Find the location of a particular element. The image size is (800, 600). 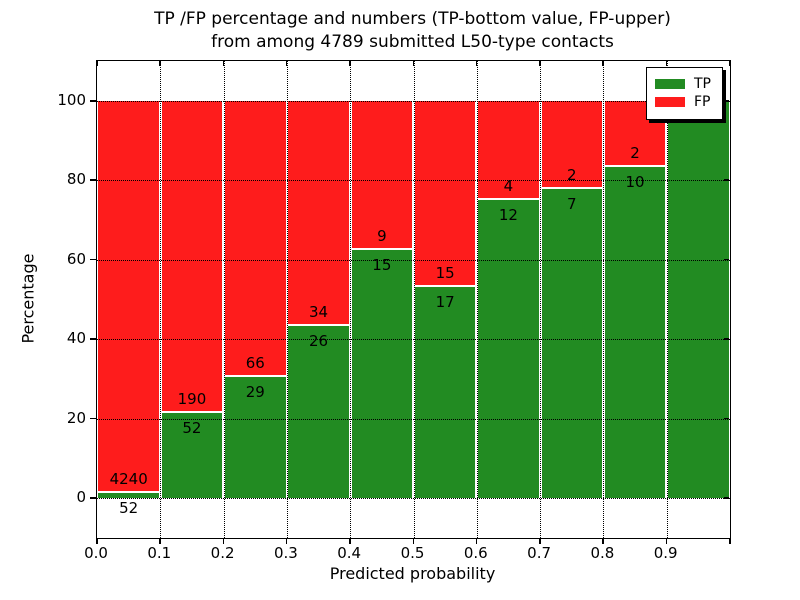

legend-label-fp: FP is located at coordinates (702, 102).